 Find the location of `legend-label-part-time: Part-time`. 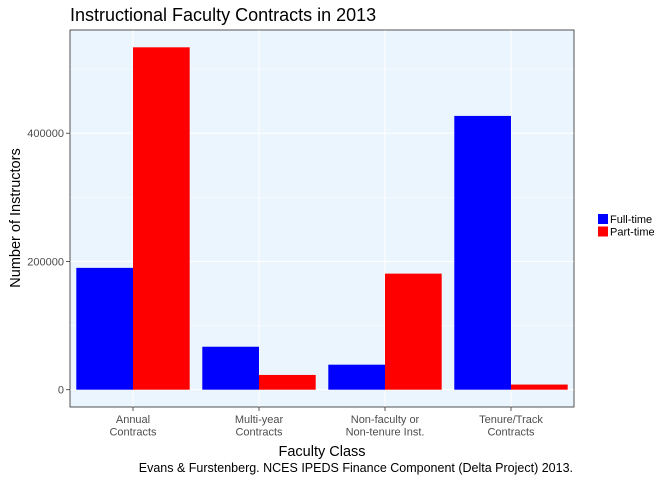

legend-label-part-time: Part-time is located at coordinates (632, 233).